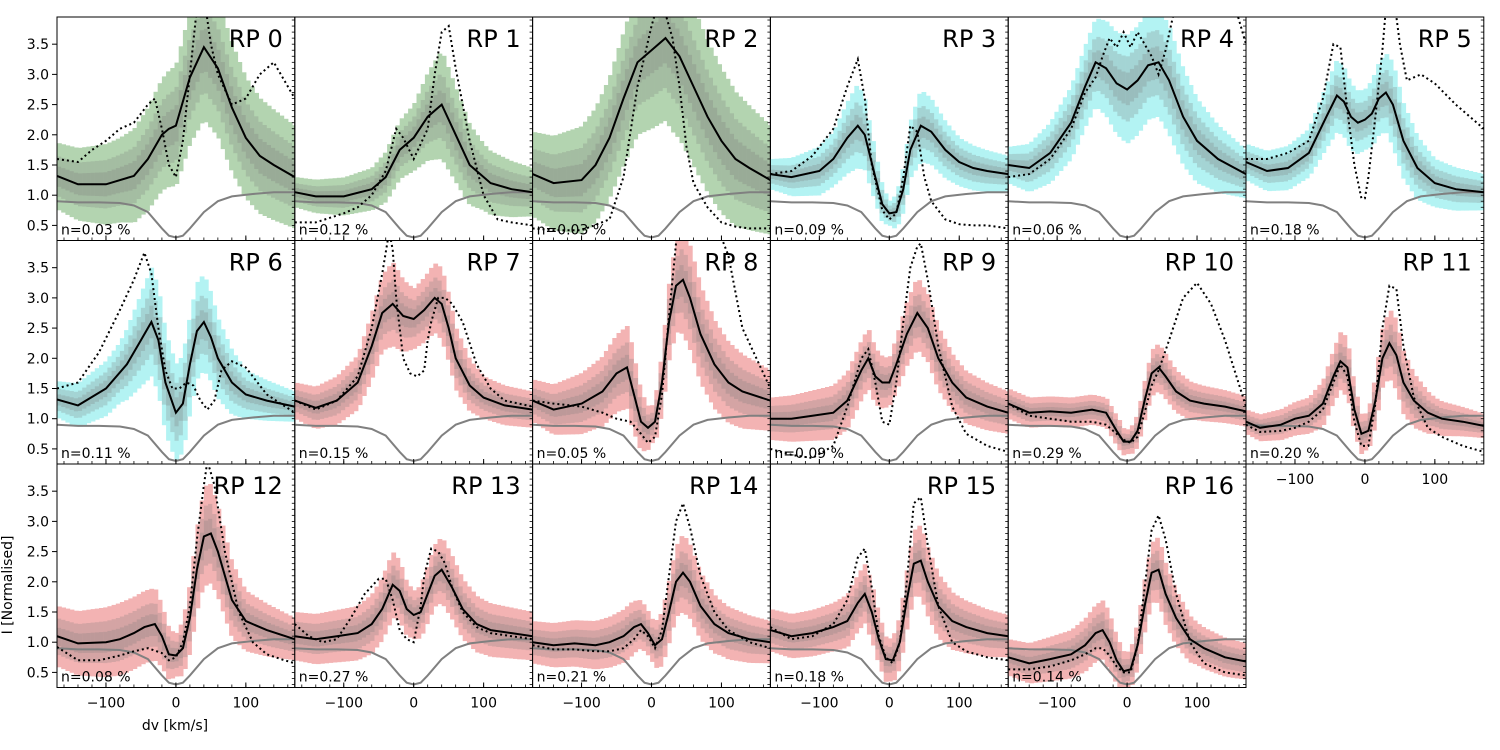 This screenshot has width=1500, height=750. I want to click on panel-title: RP 7, so click(494, 263).